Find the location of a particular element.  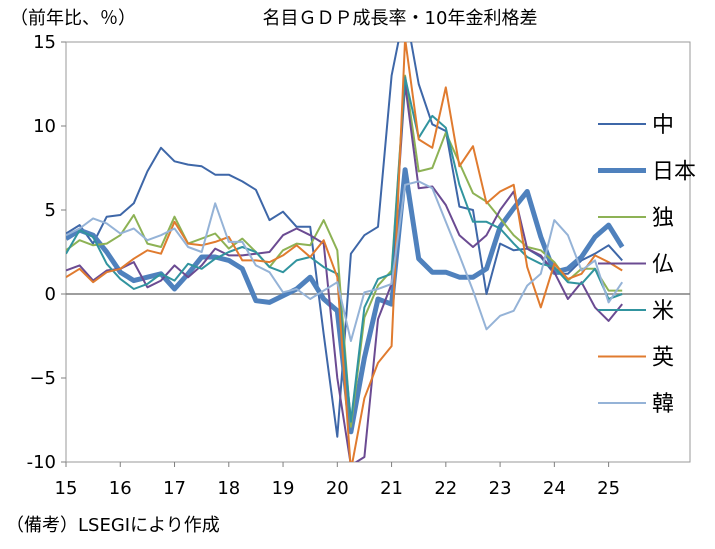

y-tick-label: 10 is located at coordinates (44, 126).